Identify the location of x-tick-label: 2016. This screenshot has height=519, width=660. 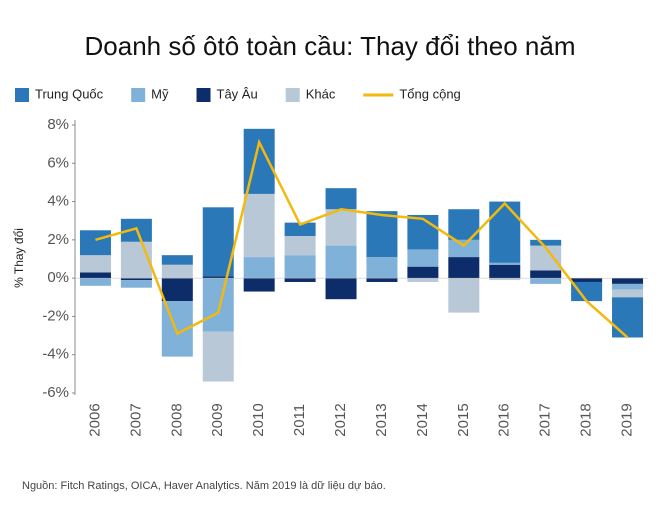
(504, 419).